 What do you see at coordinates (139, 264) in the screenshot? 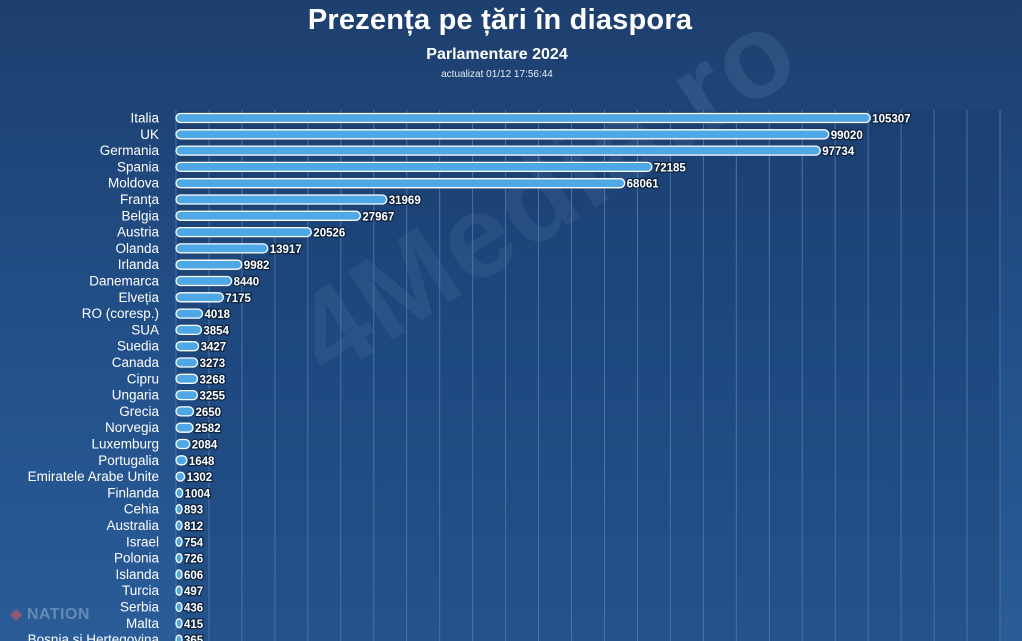
I see `category-label: Irlanda` at bounding box center [139, 264].